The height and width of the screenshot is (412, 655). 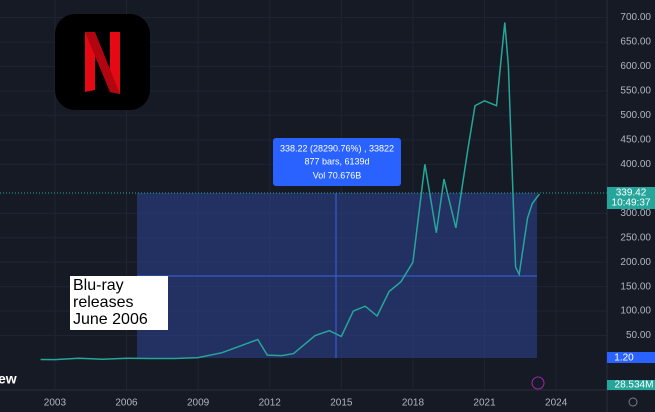 I want to click on y-tick-label: 50.00, so click(x=638, y=335).